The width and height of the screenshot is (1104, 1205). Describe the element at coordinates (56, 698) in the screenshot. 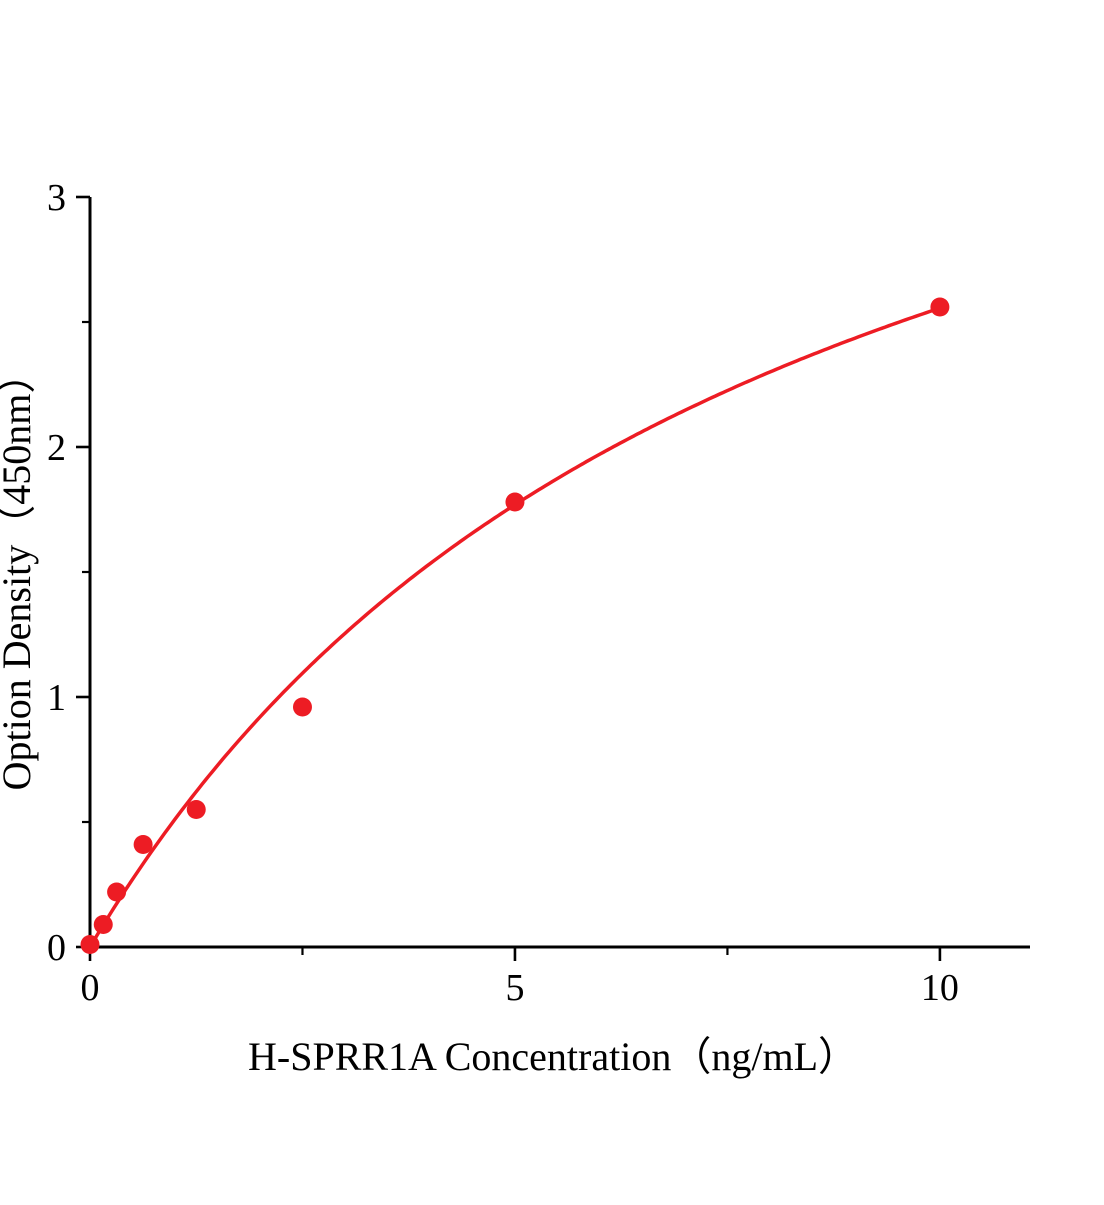

I see `y-tick-label: 1` at that location.